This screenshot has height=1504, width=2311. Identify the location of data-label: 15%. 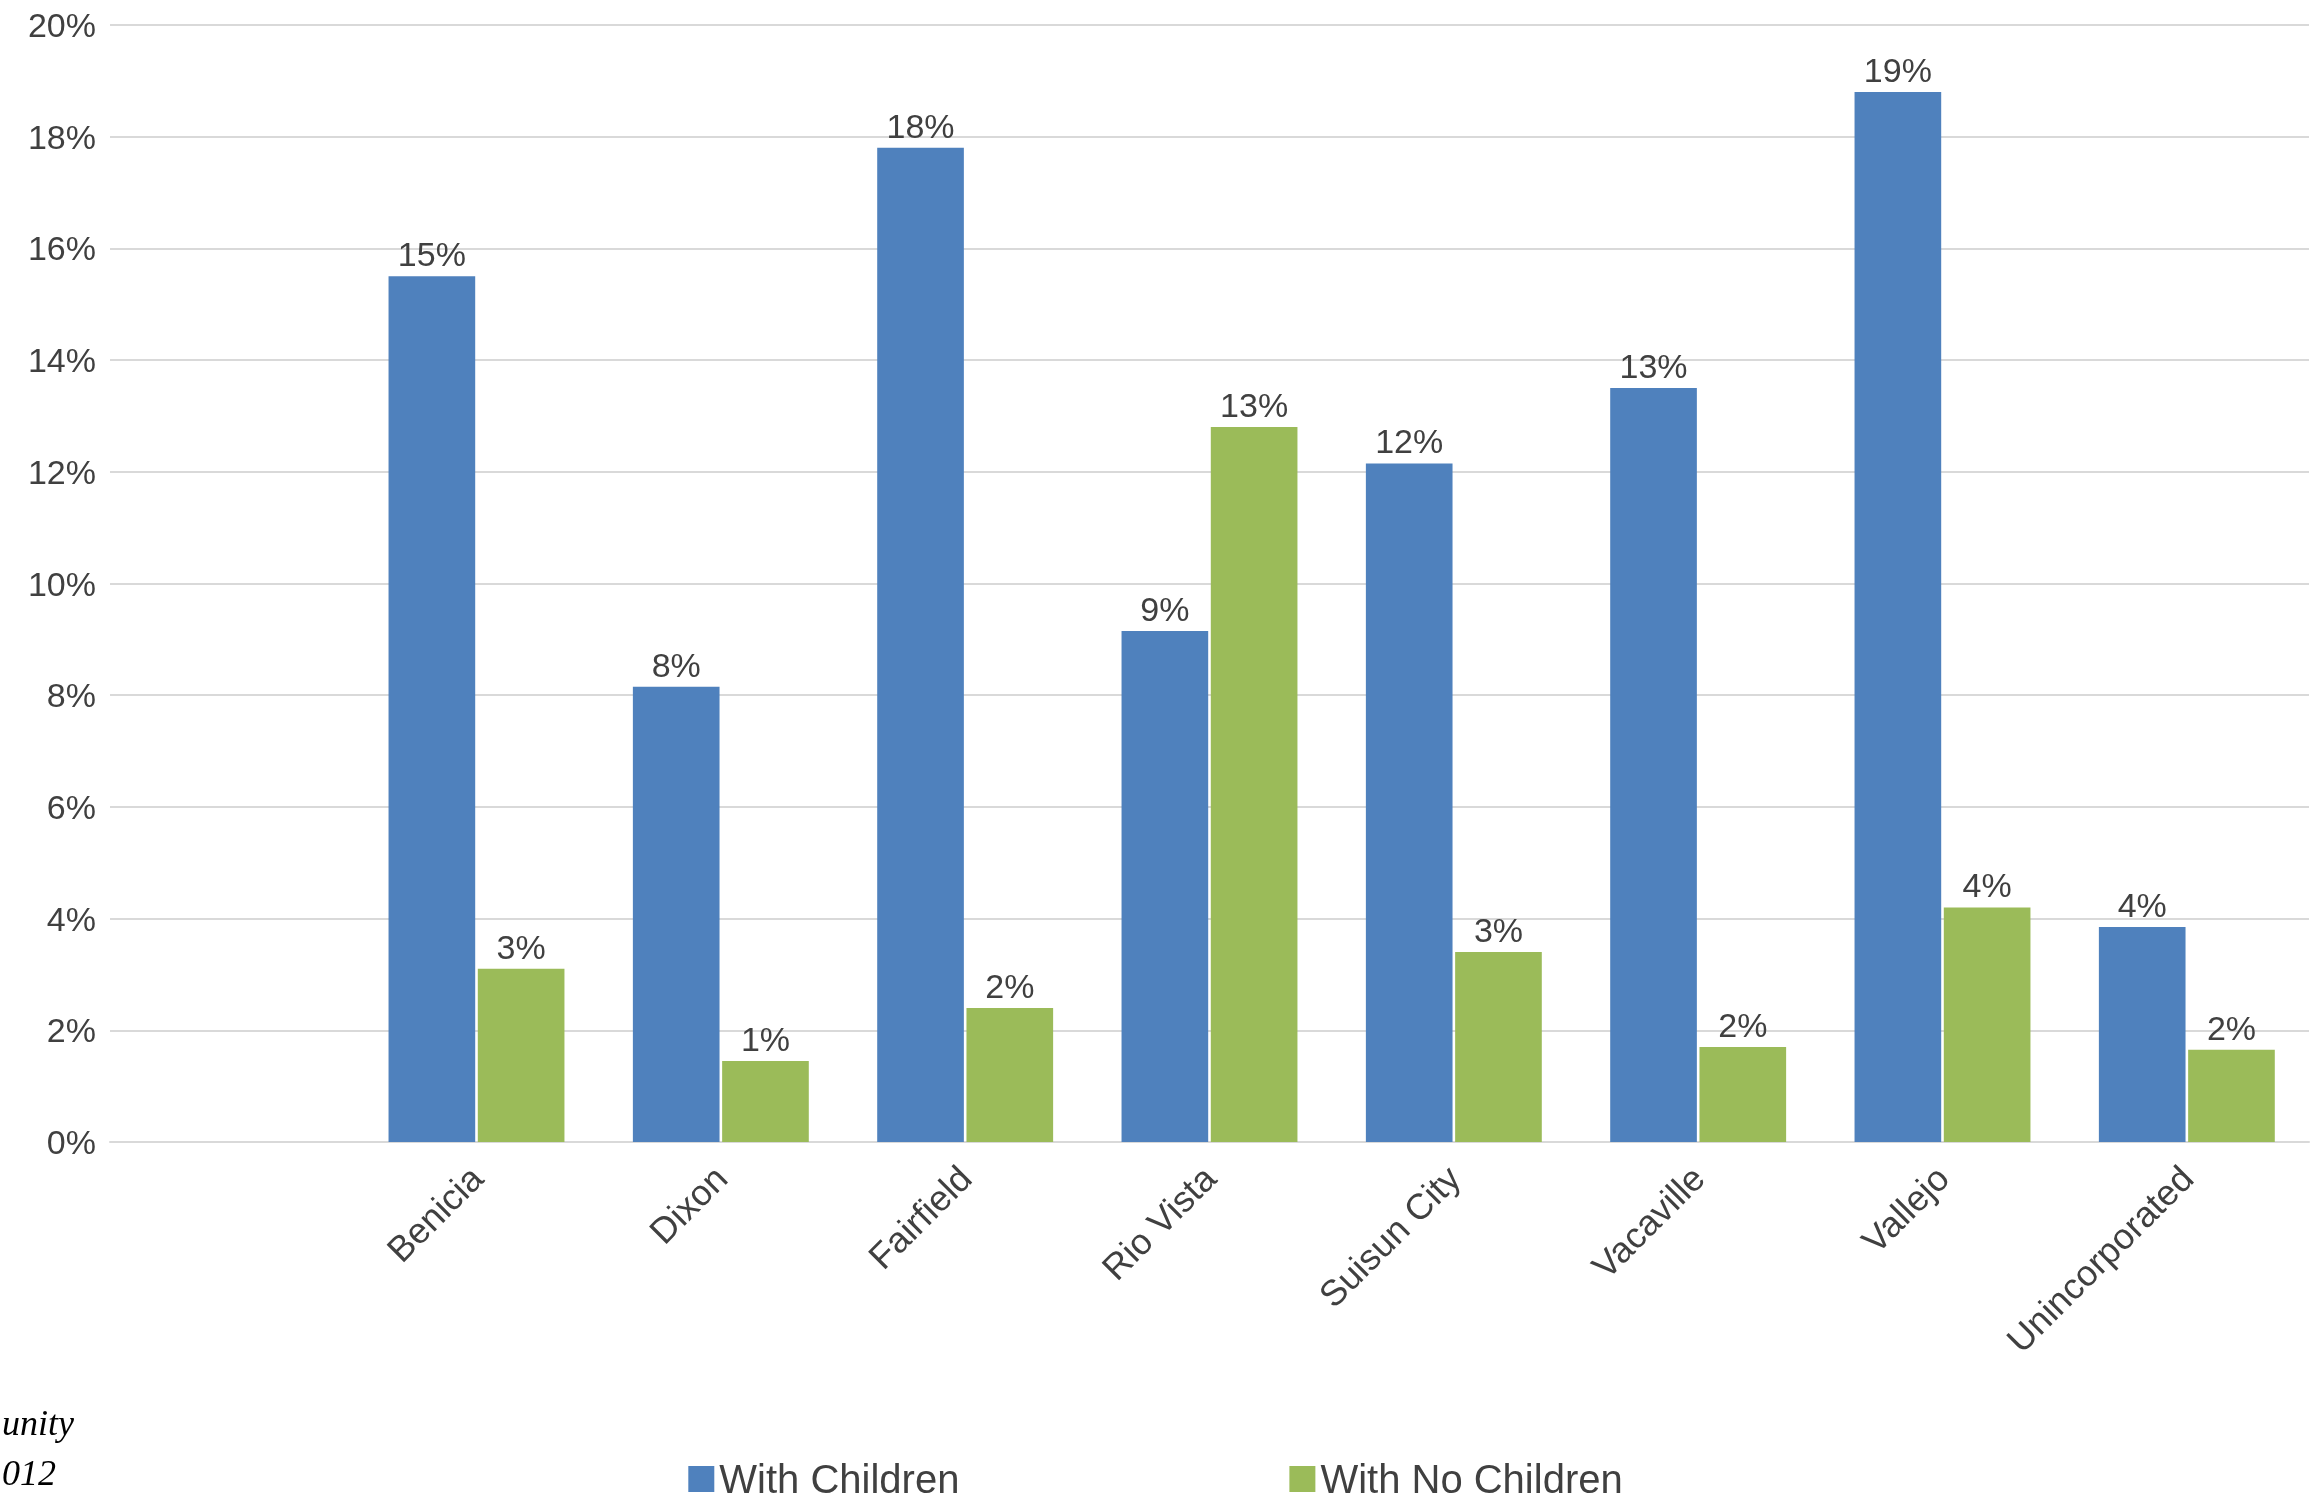
(431, 254).